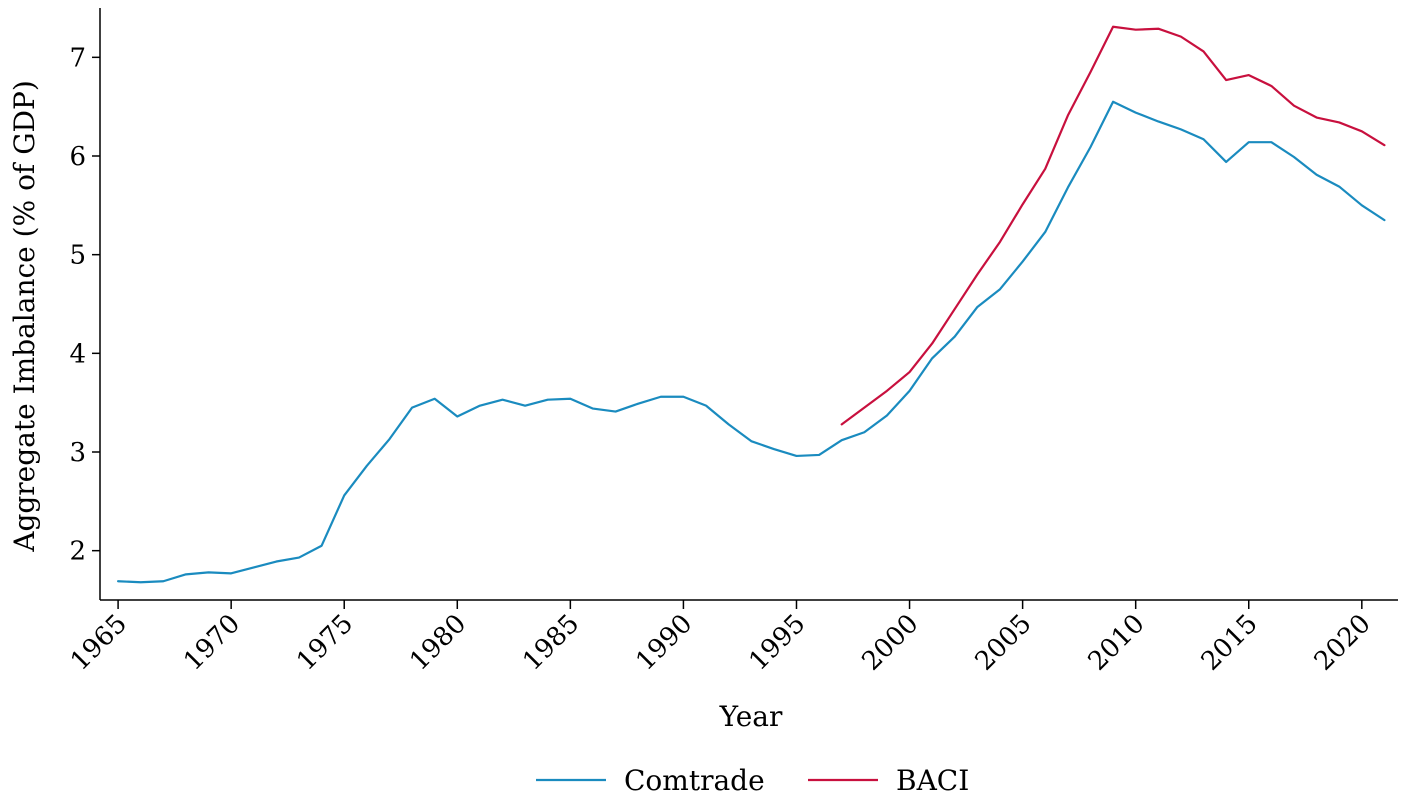 The image size is (1401, 804). Describe the element at coordinates (694, 780) in the screenshot. I see `legend-label-comtrade: Comtrade` at that location.